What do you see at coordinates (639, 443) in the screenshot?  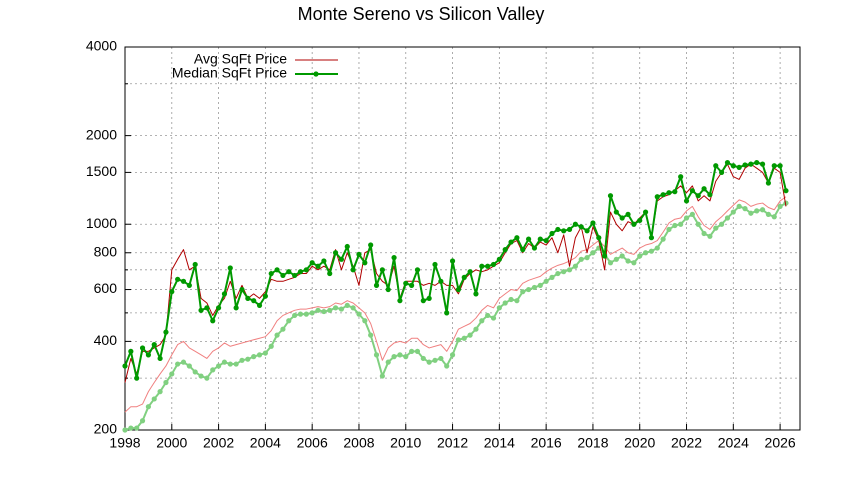 I see `x-tick-label: 2020` at bounding box center [639, 443].